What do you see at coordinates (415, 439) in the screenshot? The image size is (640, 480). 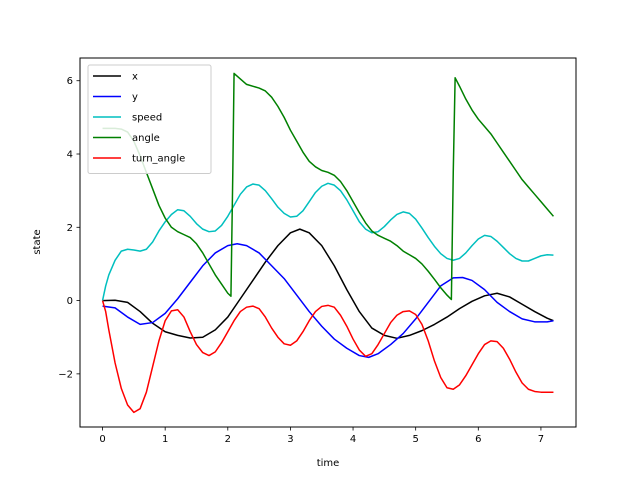 I see `x-tick-label: 5` at bounding box center [415, 439].